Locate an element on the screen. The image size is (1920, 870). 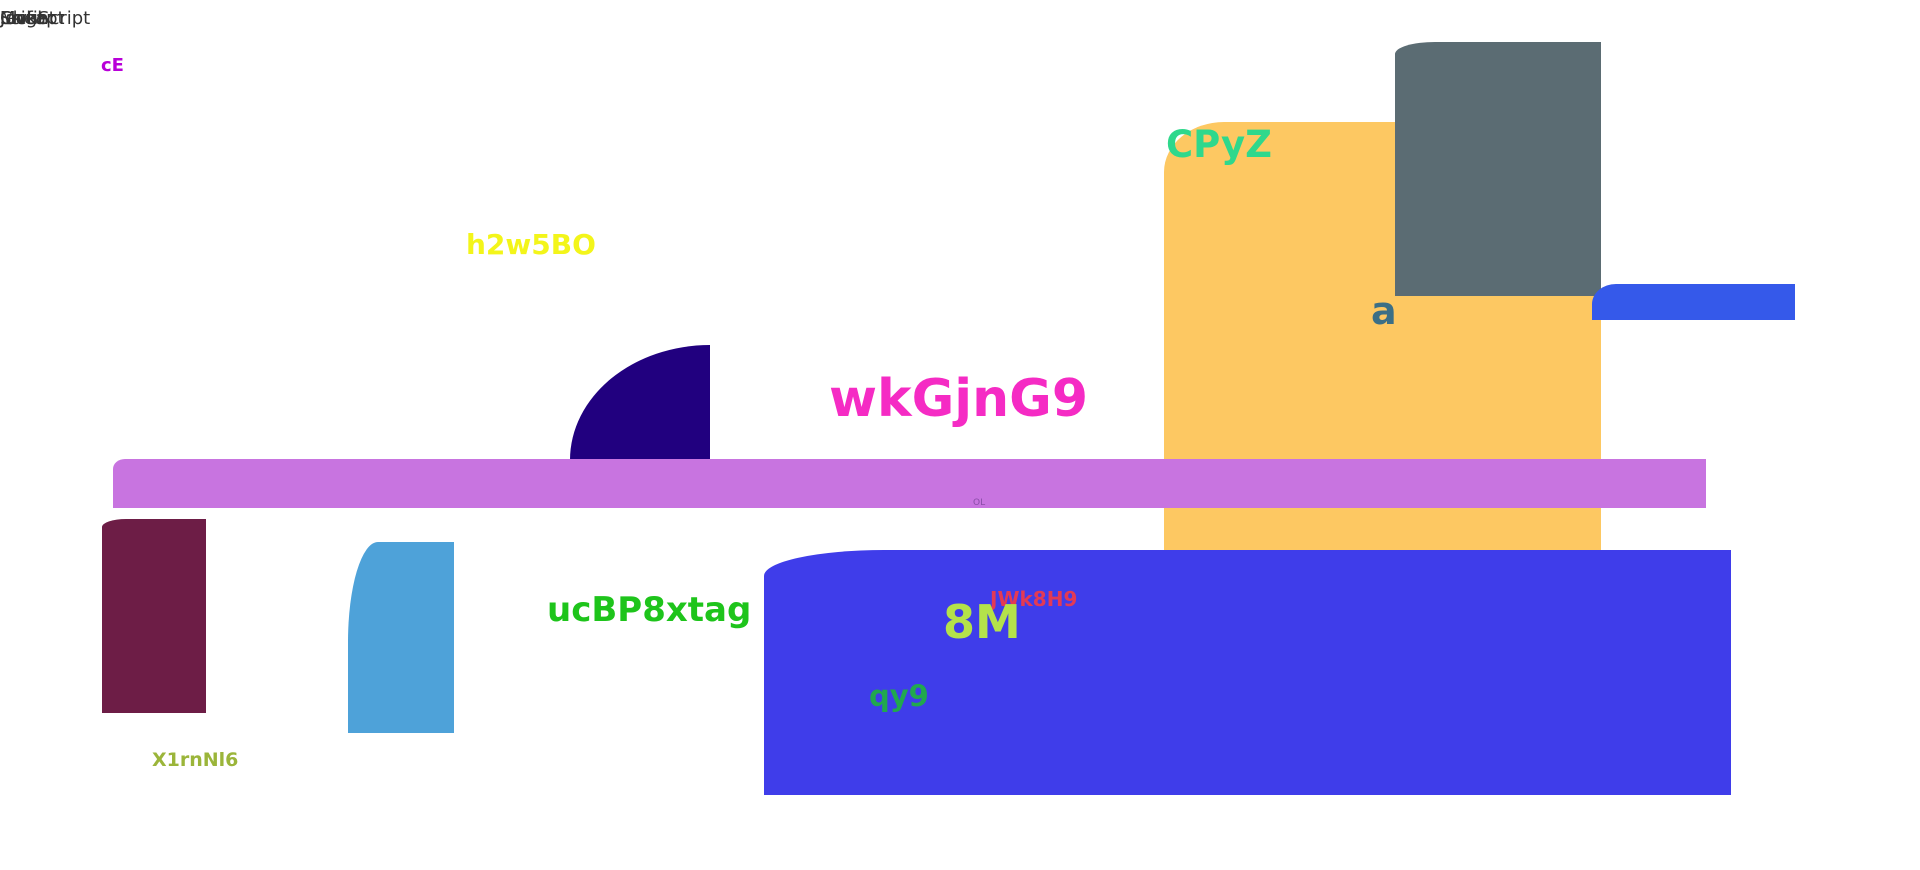
navy-quarter-shape is located at coordinates (640, 402).